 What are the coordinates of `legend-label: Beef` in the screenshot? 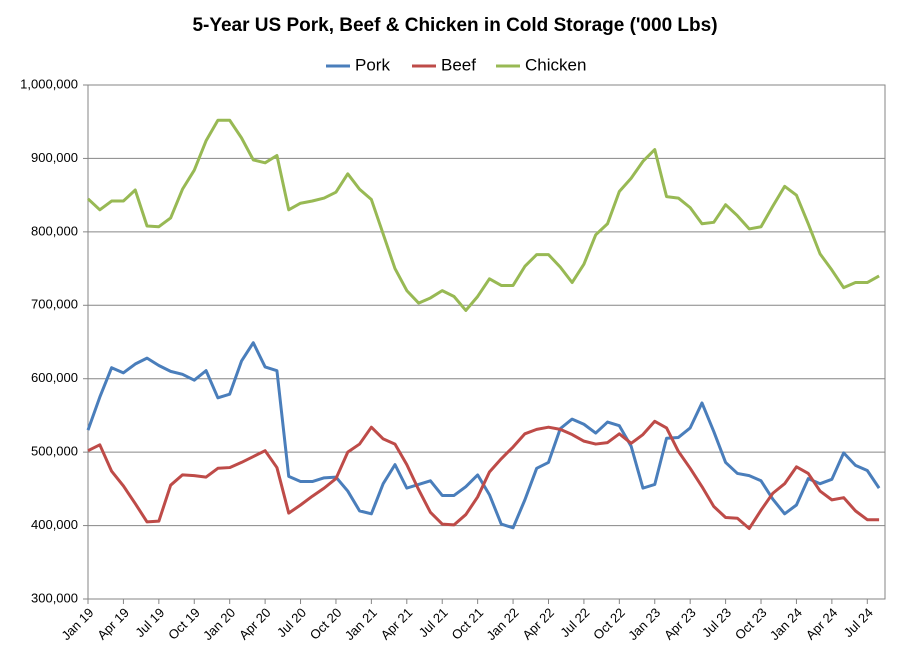 It's located at (458, 64).